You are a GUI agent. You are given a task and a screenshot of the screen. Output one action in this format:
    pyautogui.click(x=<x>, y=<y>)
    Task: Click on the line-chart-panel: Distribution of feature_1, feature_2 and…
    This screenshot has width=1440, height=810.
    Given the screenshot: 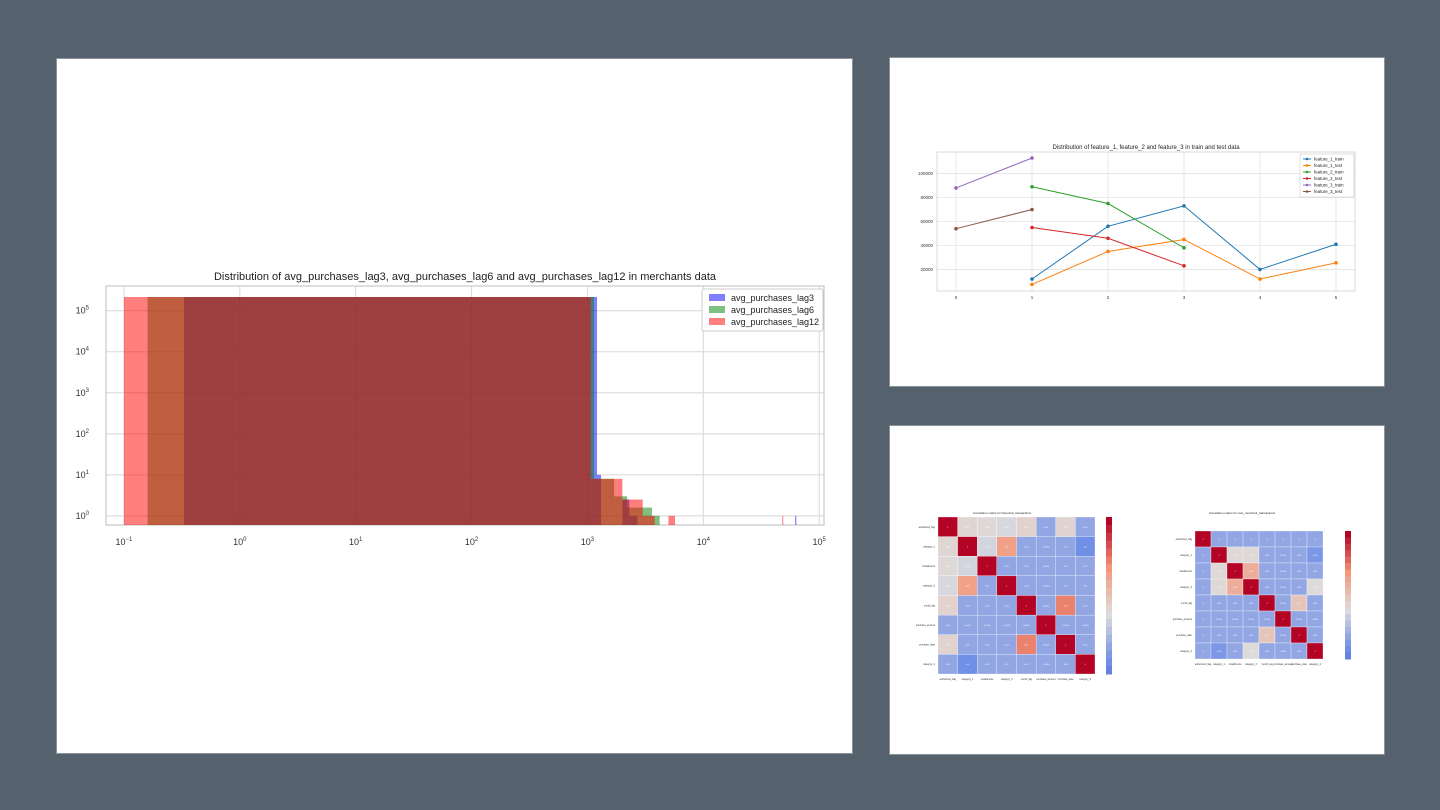 What is the action you would take?
    pyautogui.click(x=1137, y=222)
    